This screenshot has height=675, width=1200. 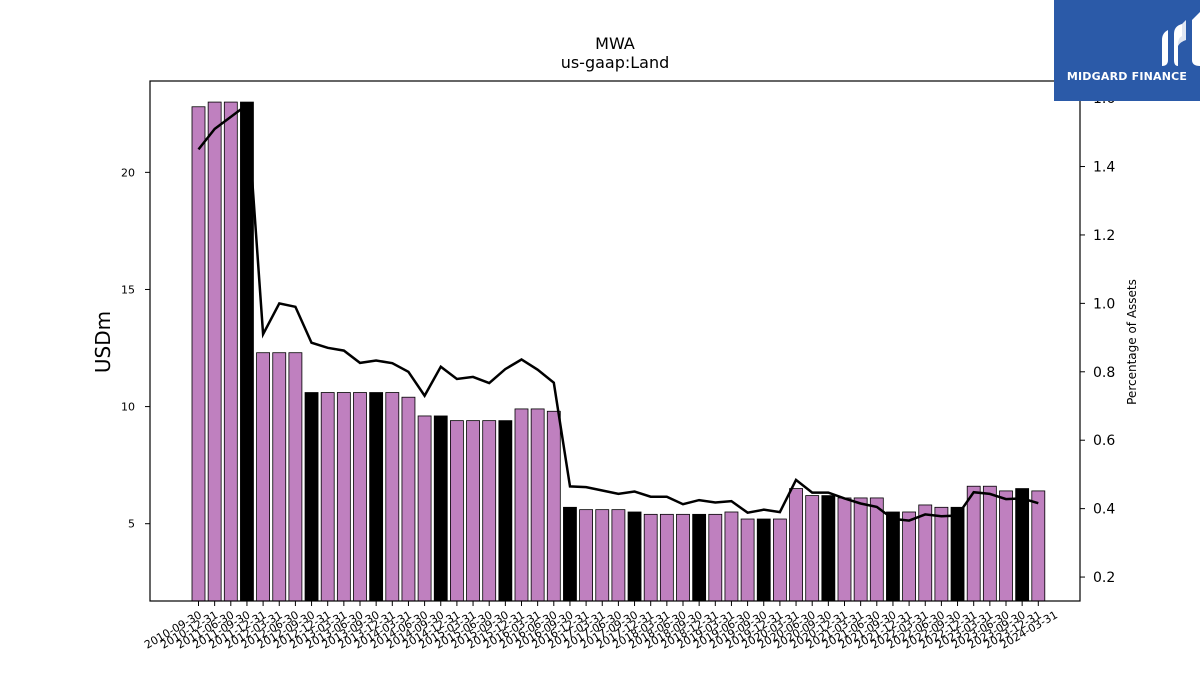 What do you see at coordinates (1132, 342) in the screenshot?
I see `y2-axis-label: Percentage of Assets` at bounding box center [1132, 342].